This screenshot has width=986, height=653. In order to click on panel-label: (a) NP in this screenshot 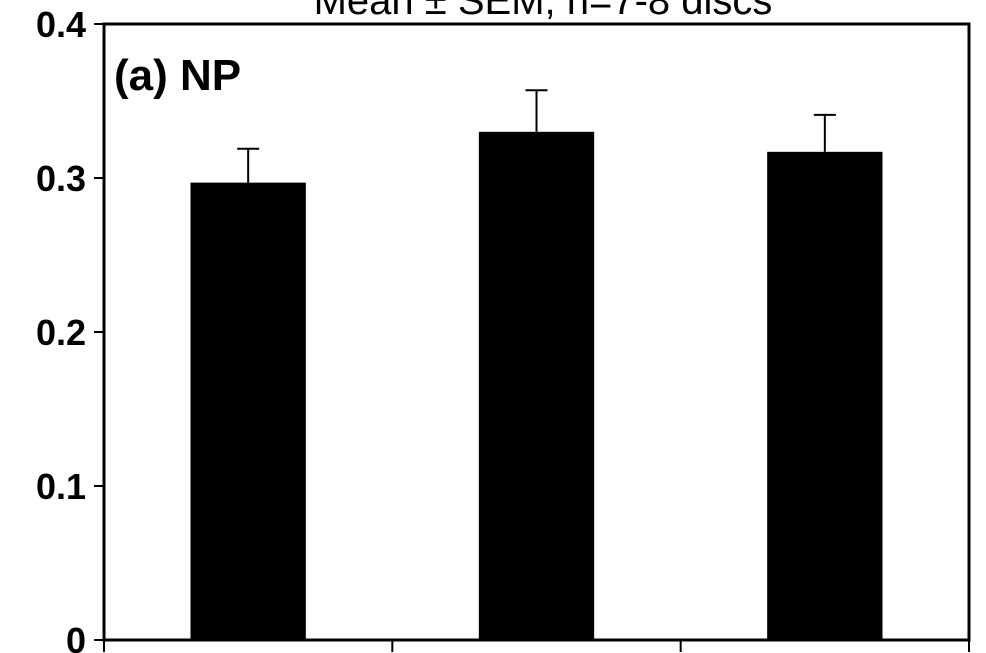, I will do `click(177, 75)`.